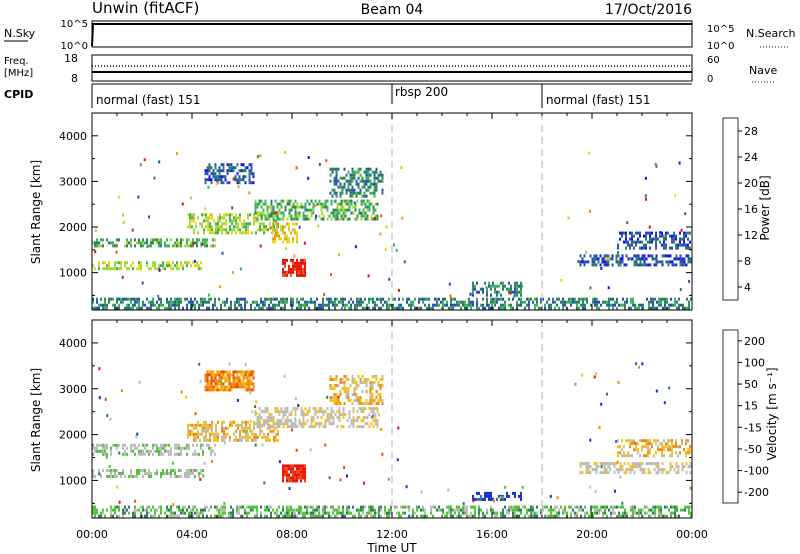  What do you see at coordinates (192, 534) in the screenshot?
I see `x-tick-label: 04:00` at bounding box center [192, 534].